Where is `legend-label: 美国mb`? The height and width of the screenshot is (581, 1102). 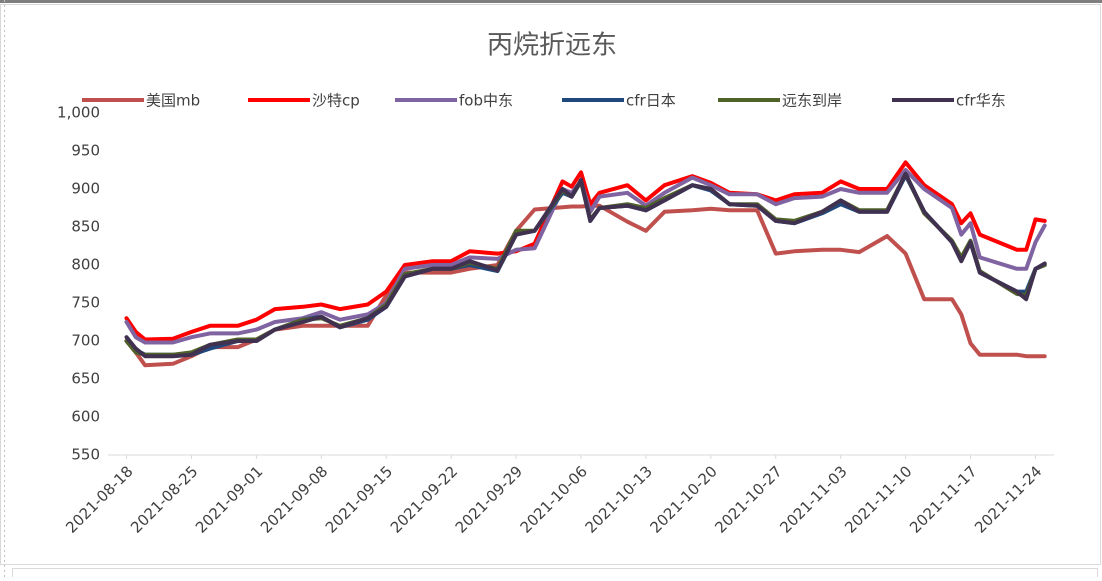
legend-label: 美国mb is located at coordinates (173, 101).